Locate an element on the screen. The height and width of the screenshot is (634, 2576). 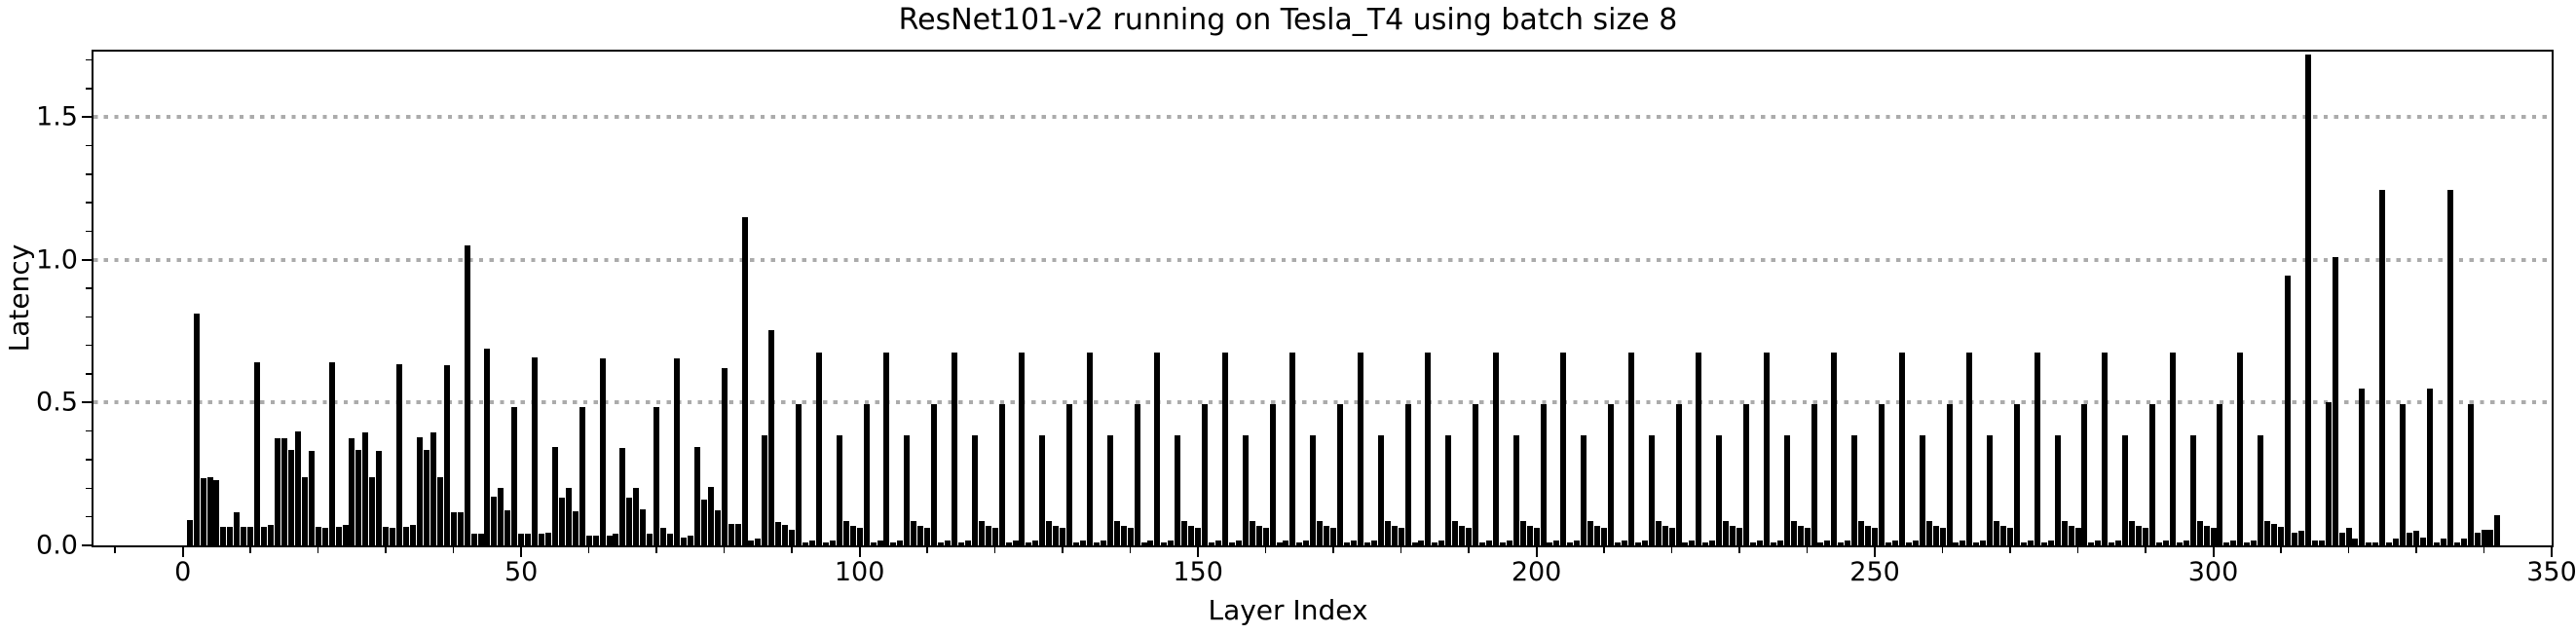
x-tick-label-300: 300 is located at coordinates (2213, 572).